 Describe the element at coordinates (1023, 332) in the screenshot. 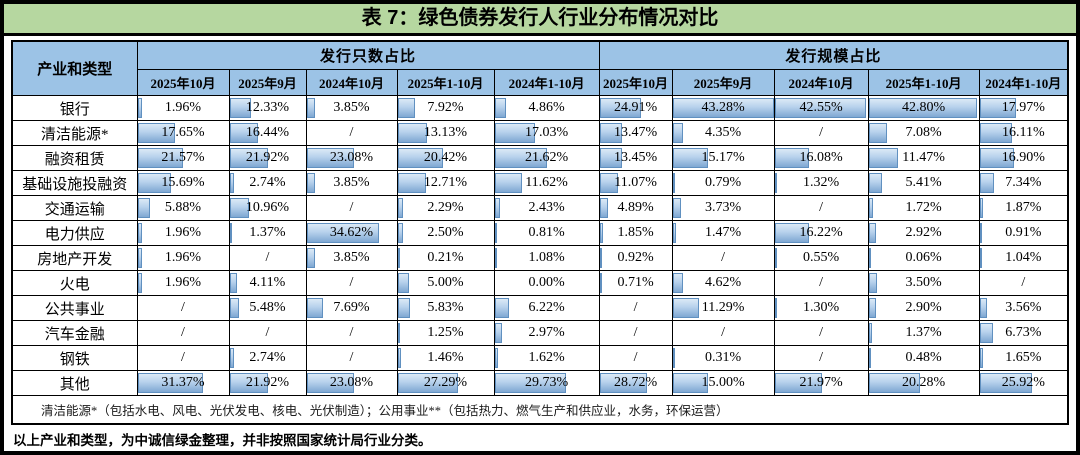

I see `value-text: 6.73%` at that location.